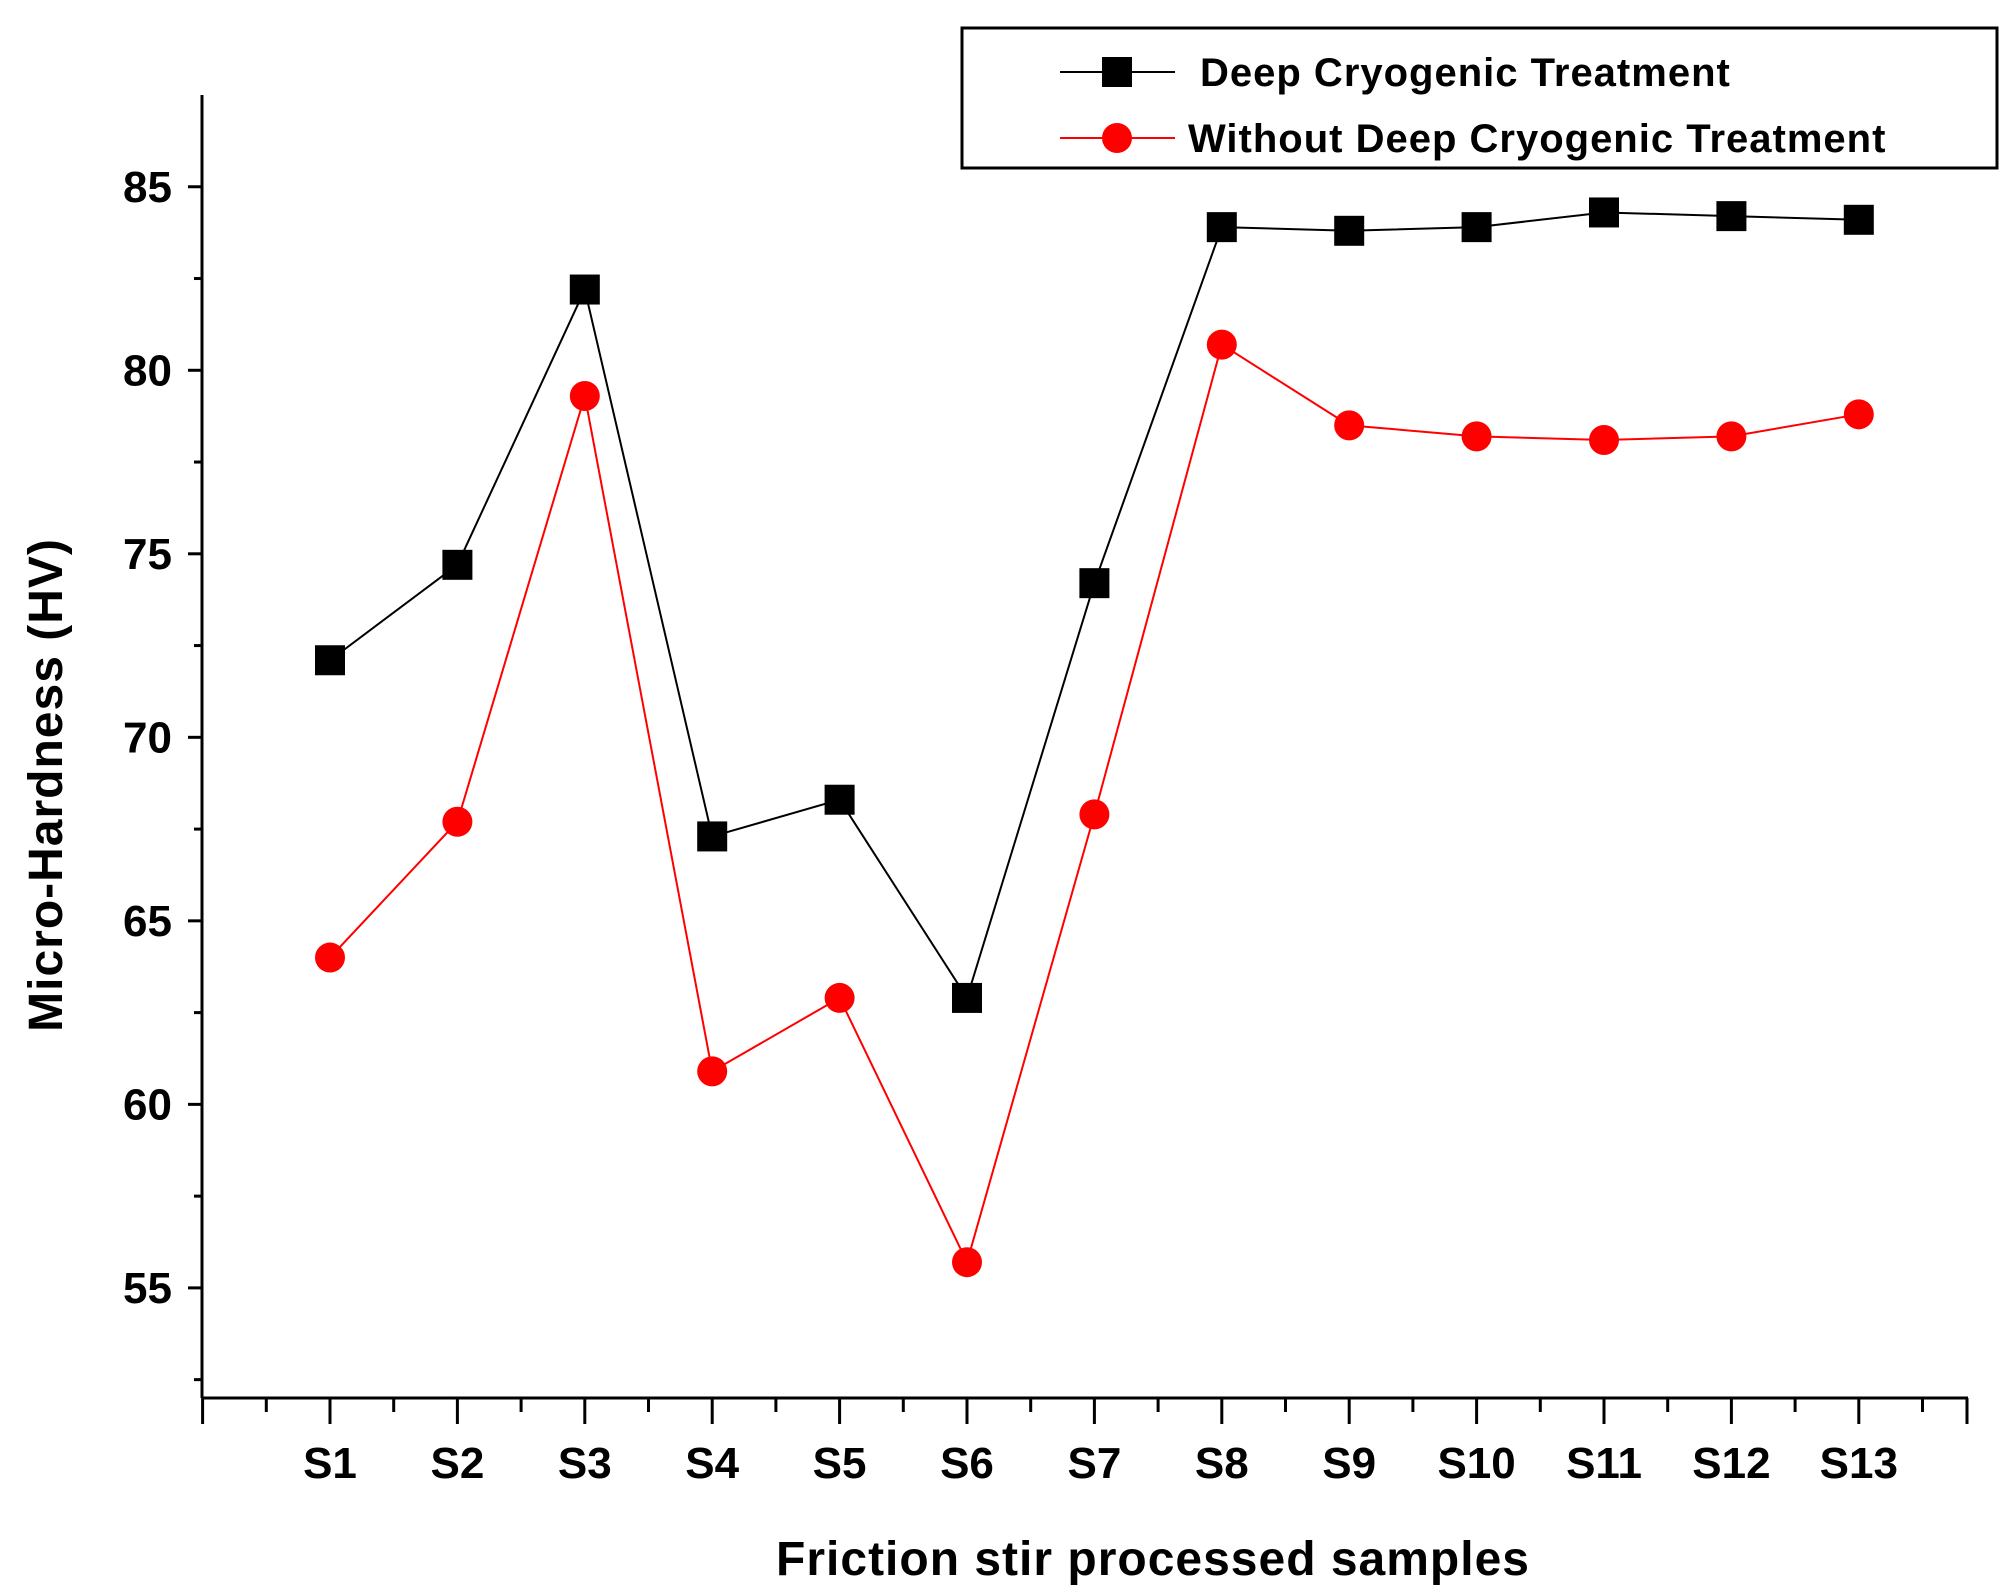  What do you see at coordinates (330, 1463) in the screenshot?
I see `x-tick-label-S1: S1` at bounding box center [330, 1463].